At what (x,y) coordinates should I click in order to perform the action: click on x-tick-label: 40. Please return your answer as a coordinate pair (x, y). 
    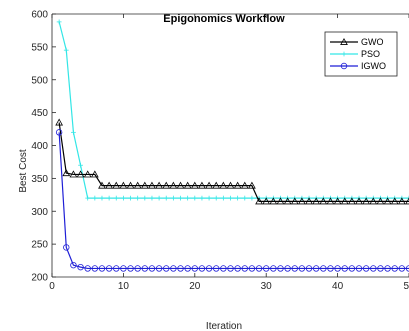
    Looking at the image, I should click on (338, 286).